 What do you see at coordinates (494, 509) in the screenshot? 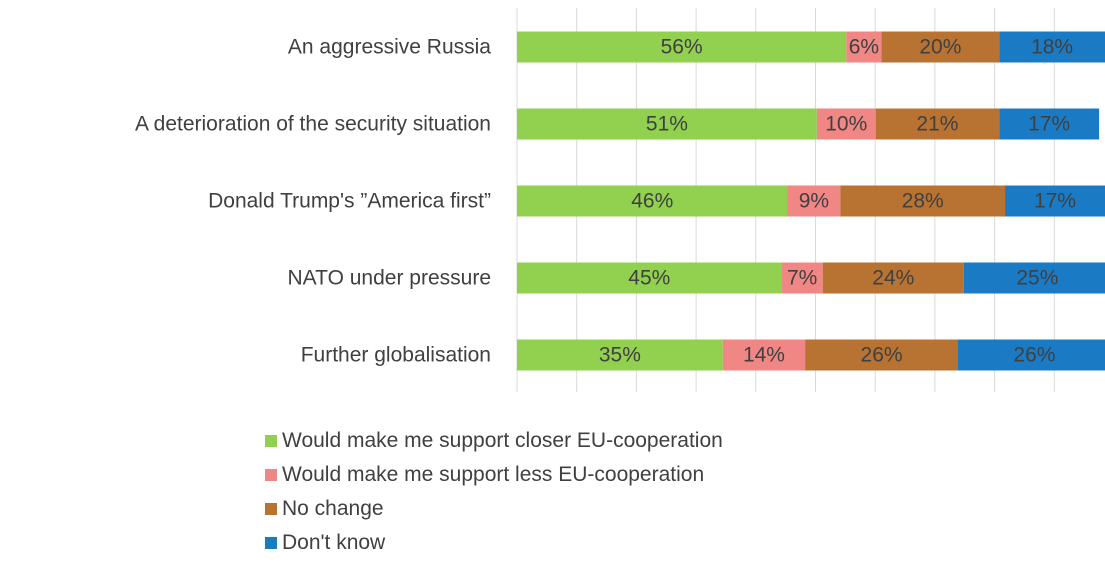
I see `legend-item-no-change: No change` at bounding box center [494, 509].